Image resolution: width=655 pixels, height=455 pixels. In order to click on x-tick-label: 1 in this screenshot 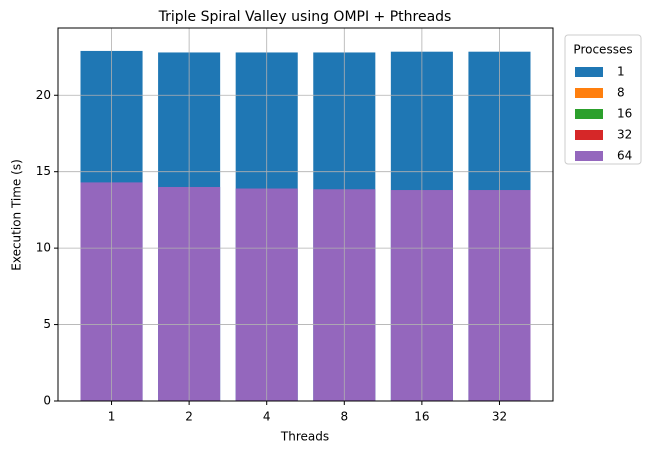, I will do `click(112, 417)`.